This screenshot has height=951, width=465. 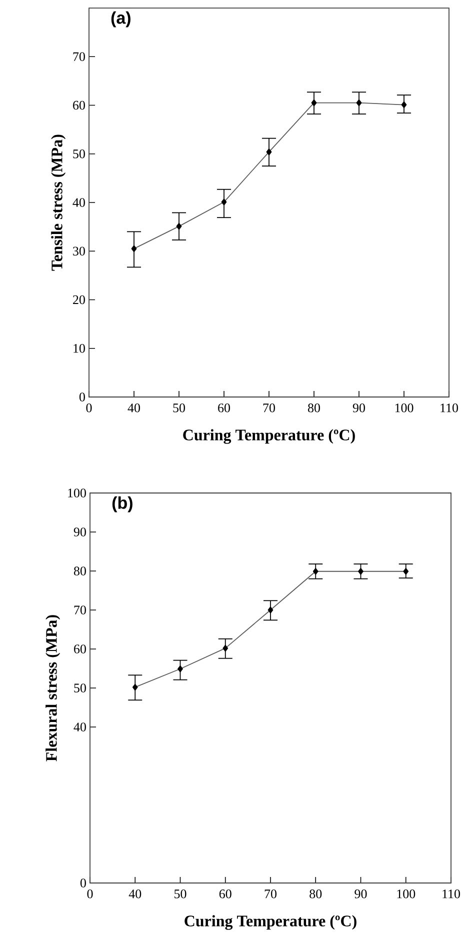 What do you see at coordinates (77, 493) in the screenshot?
I see `y-tick-label: 100` at bounding box center [77, 493].